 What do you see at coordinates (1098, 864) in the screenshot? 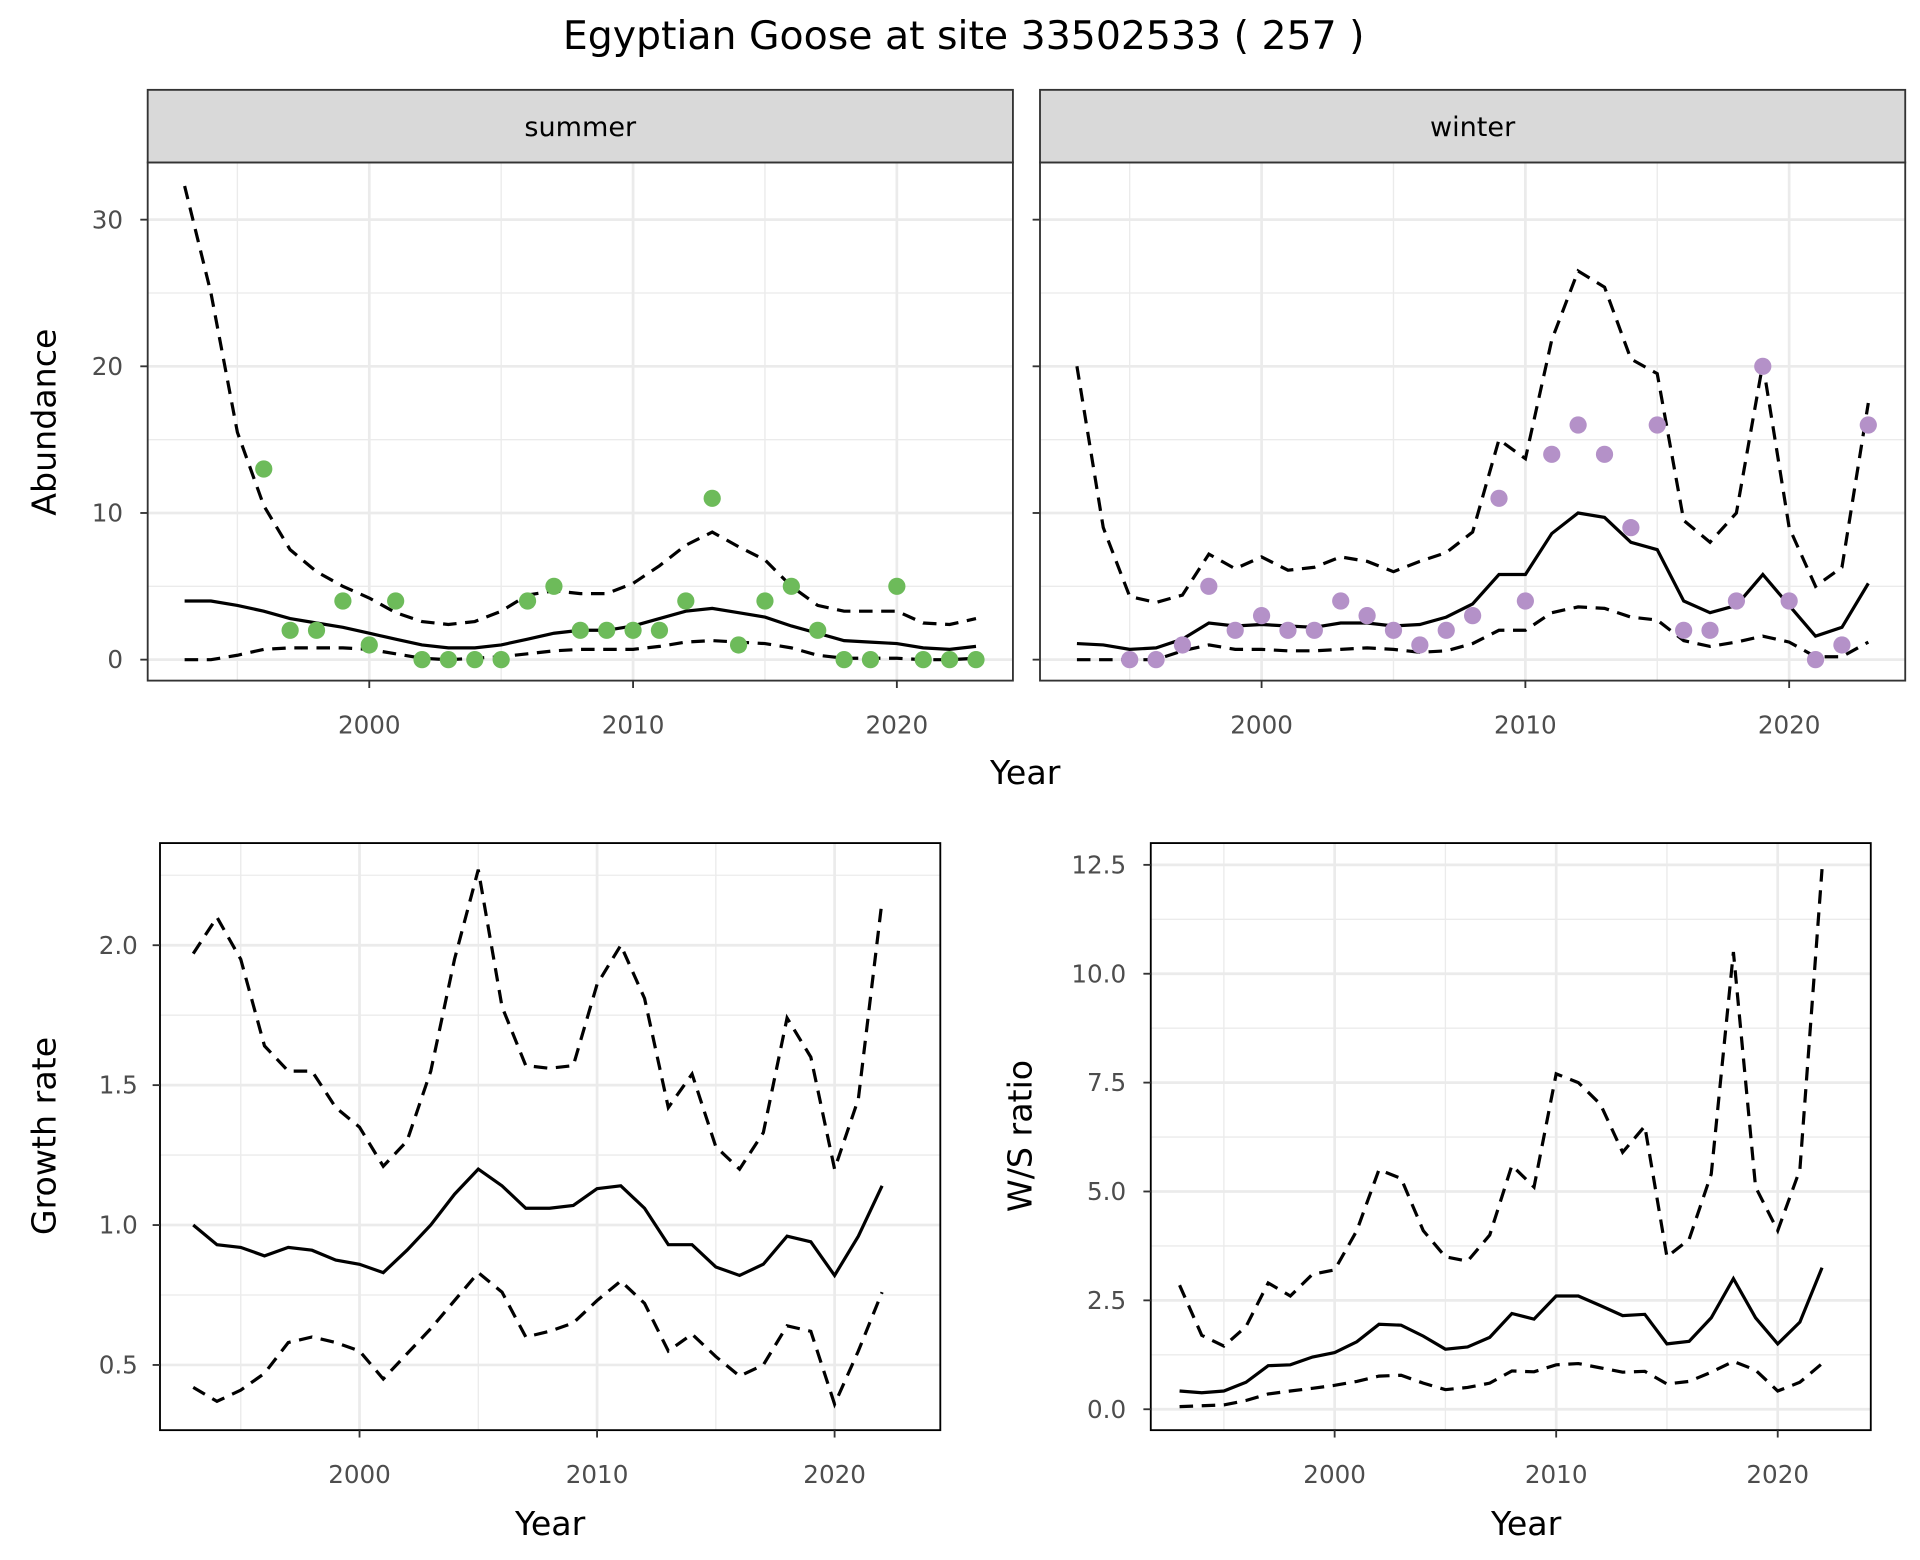
I see `y-tick-label: 12.5` at bounding box center [1098, 864].